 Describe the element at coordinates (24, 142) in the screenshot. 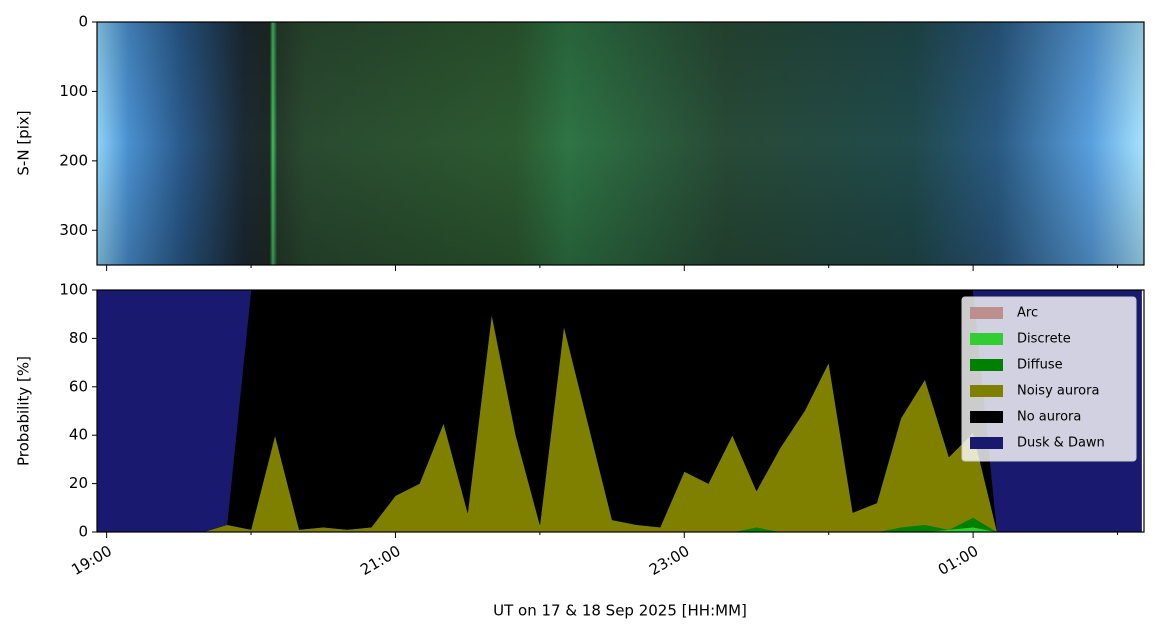

I see `y-axis-label: S-N [pix]` at that location.